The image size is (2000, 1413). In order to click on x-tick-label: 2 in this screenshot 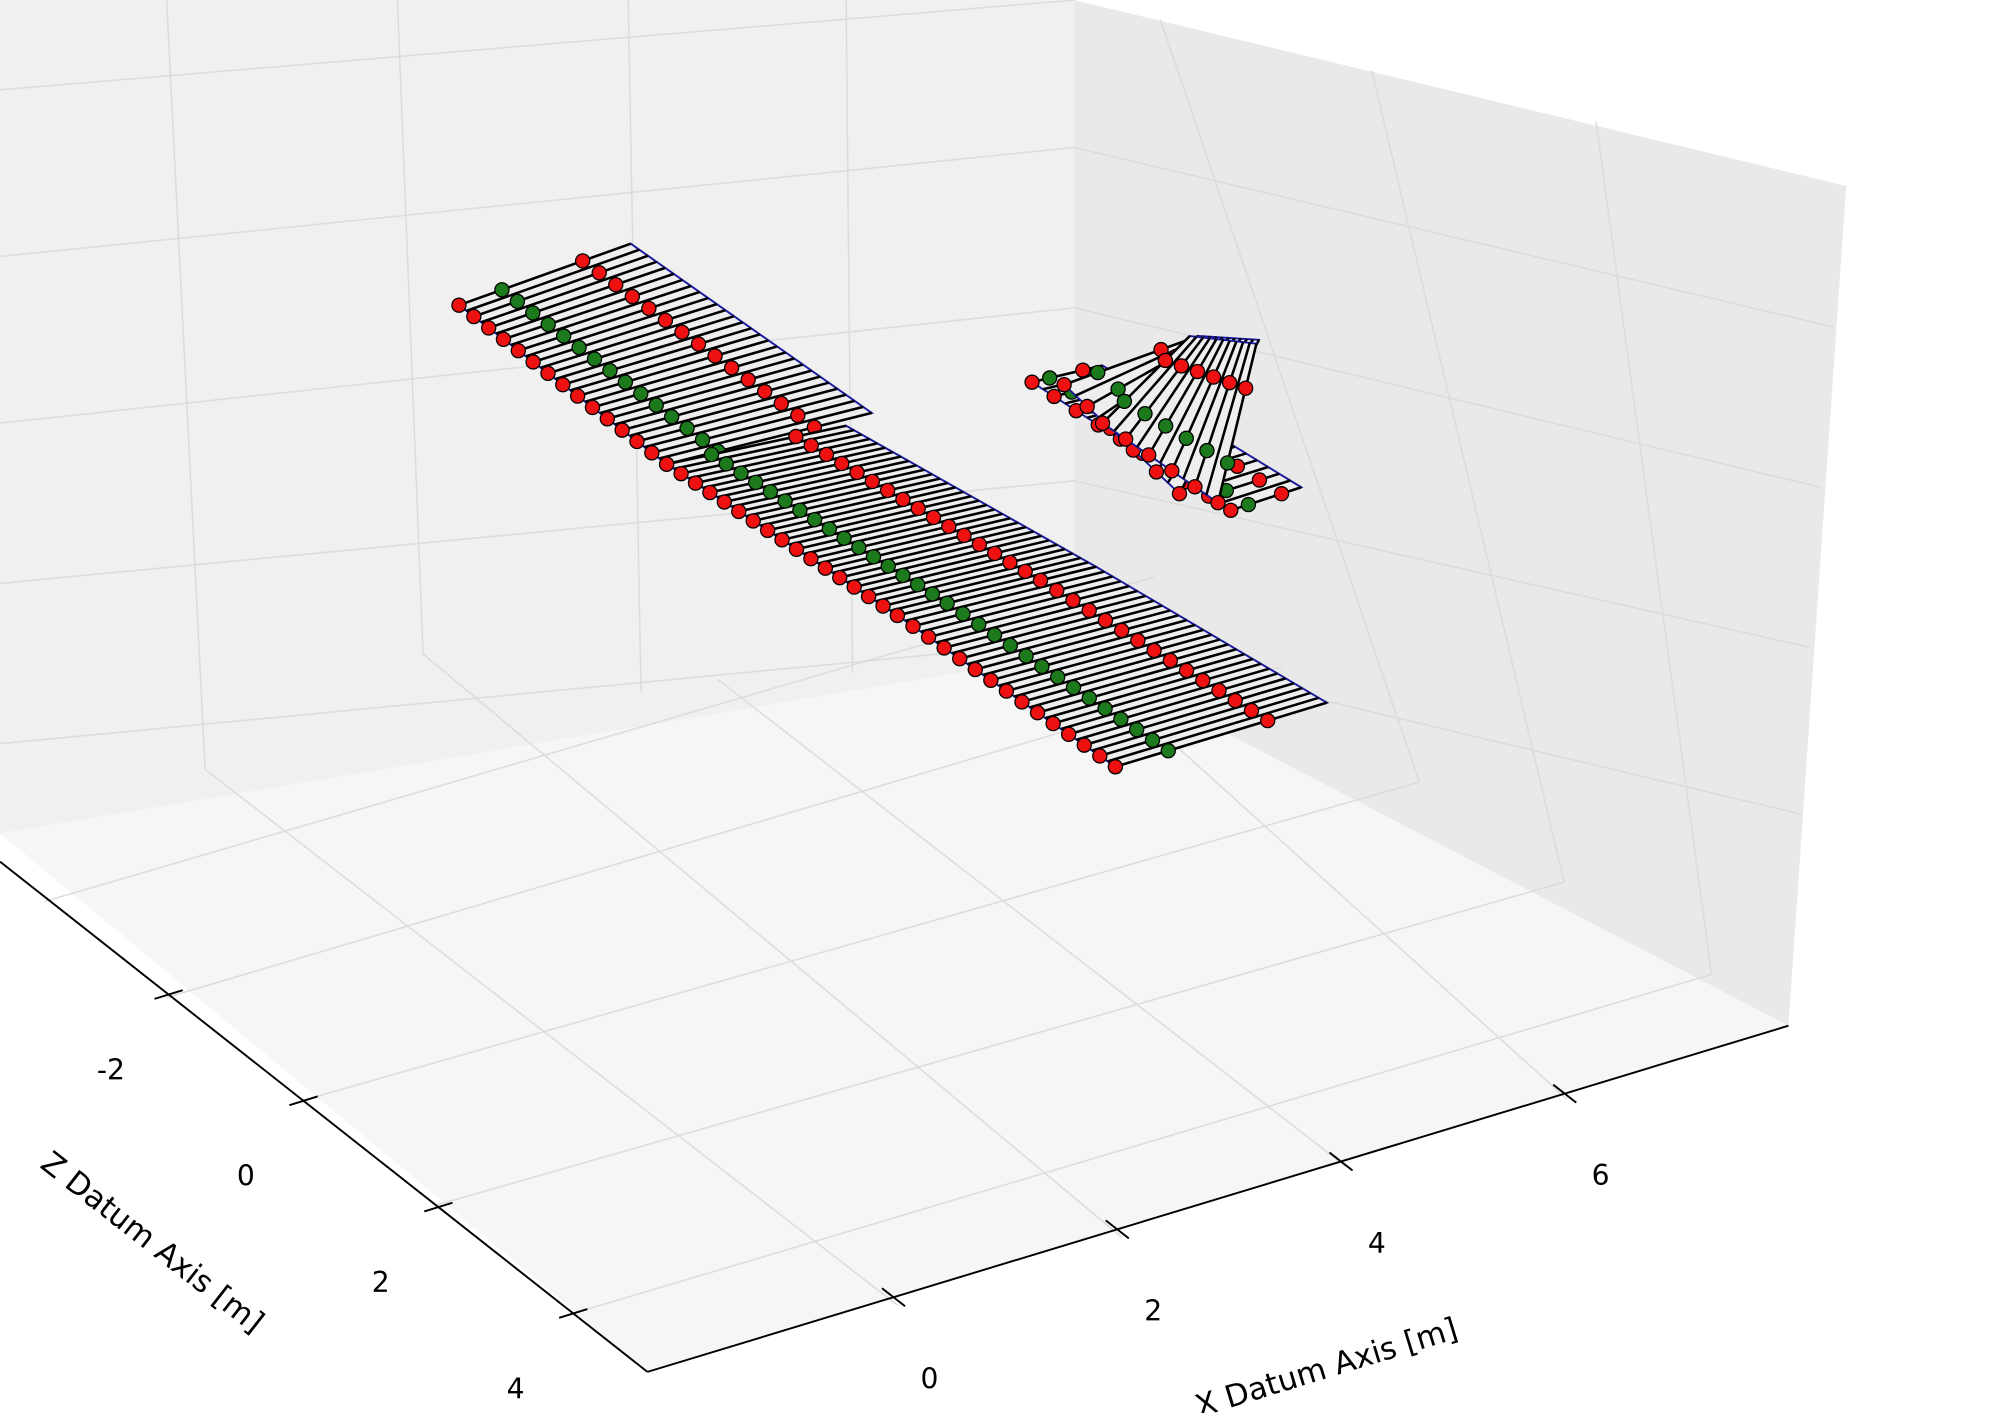, I will do `click(1153, 1311)`.